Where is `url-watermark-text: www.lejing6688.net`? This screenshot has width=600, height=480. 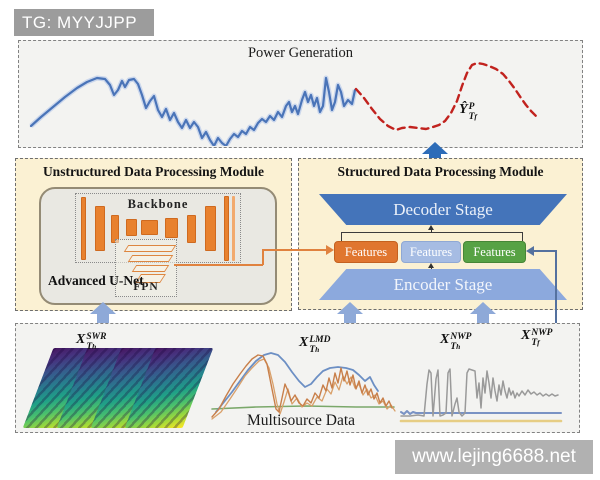 url-watermark-text: www.lejing6688.net is located at coordinates (494, 456).